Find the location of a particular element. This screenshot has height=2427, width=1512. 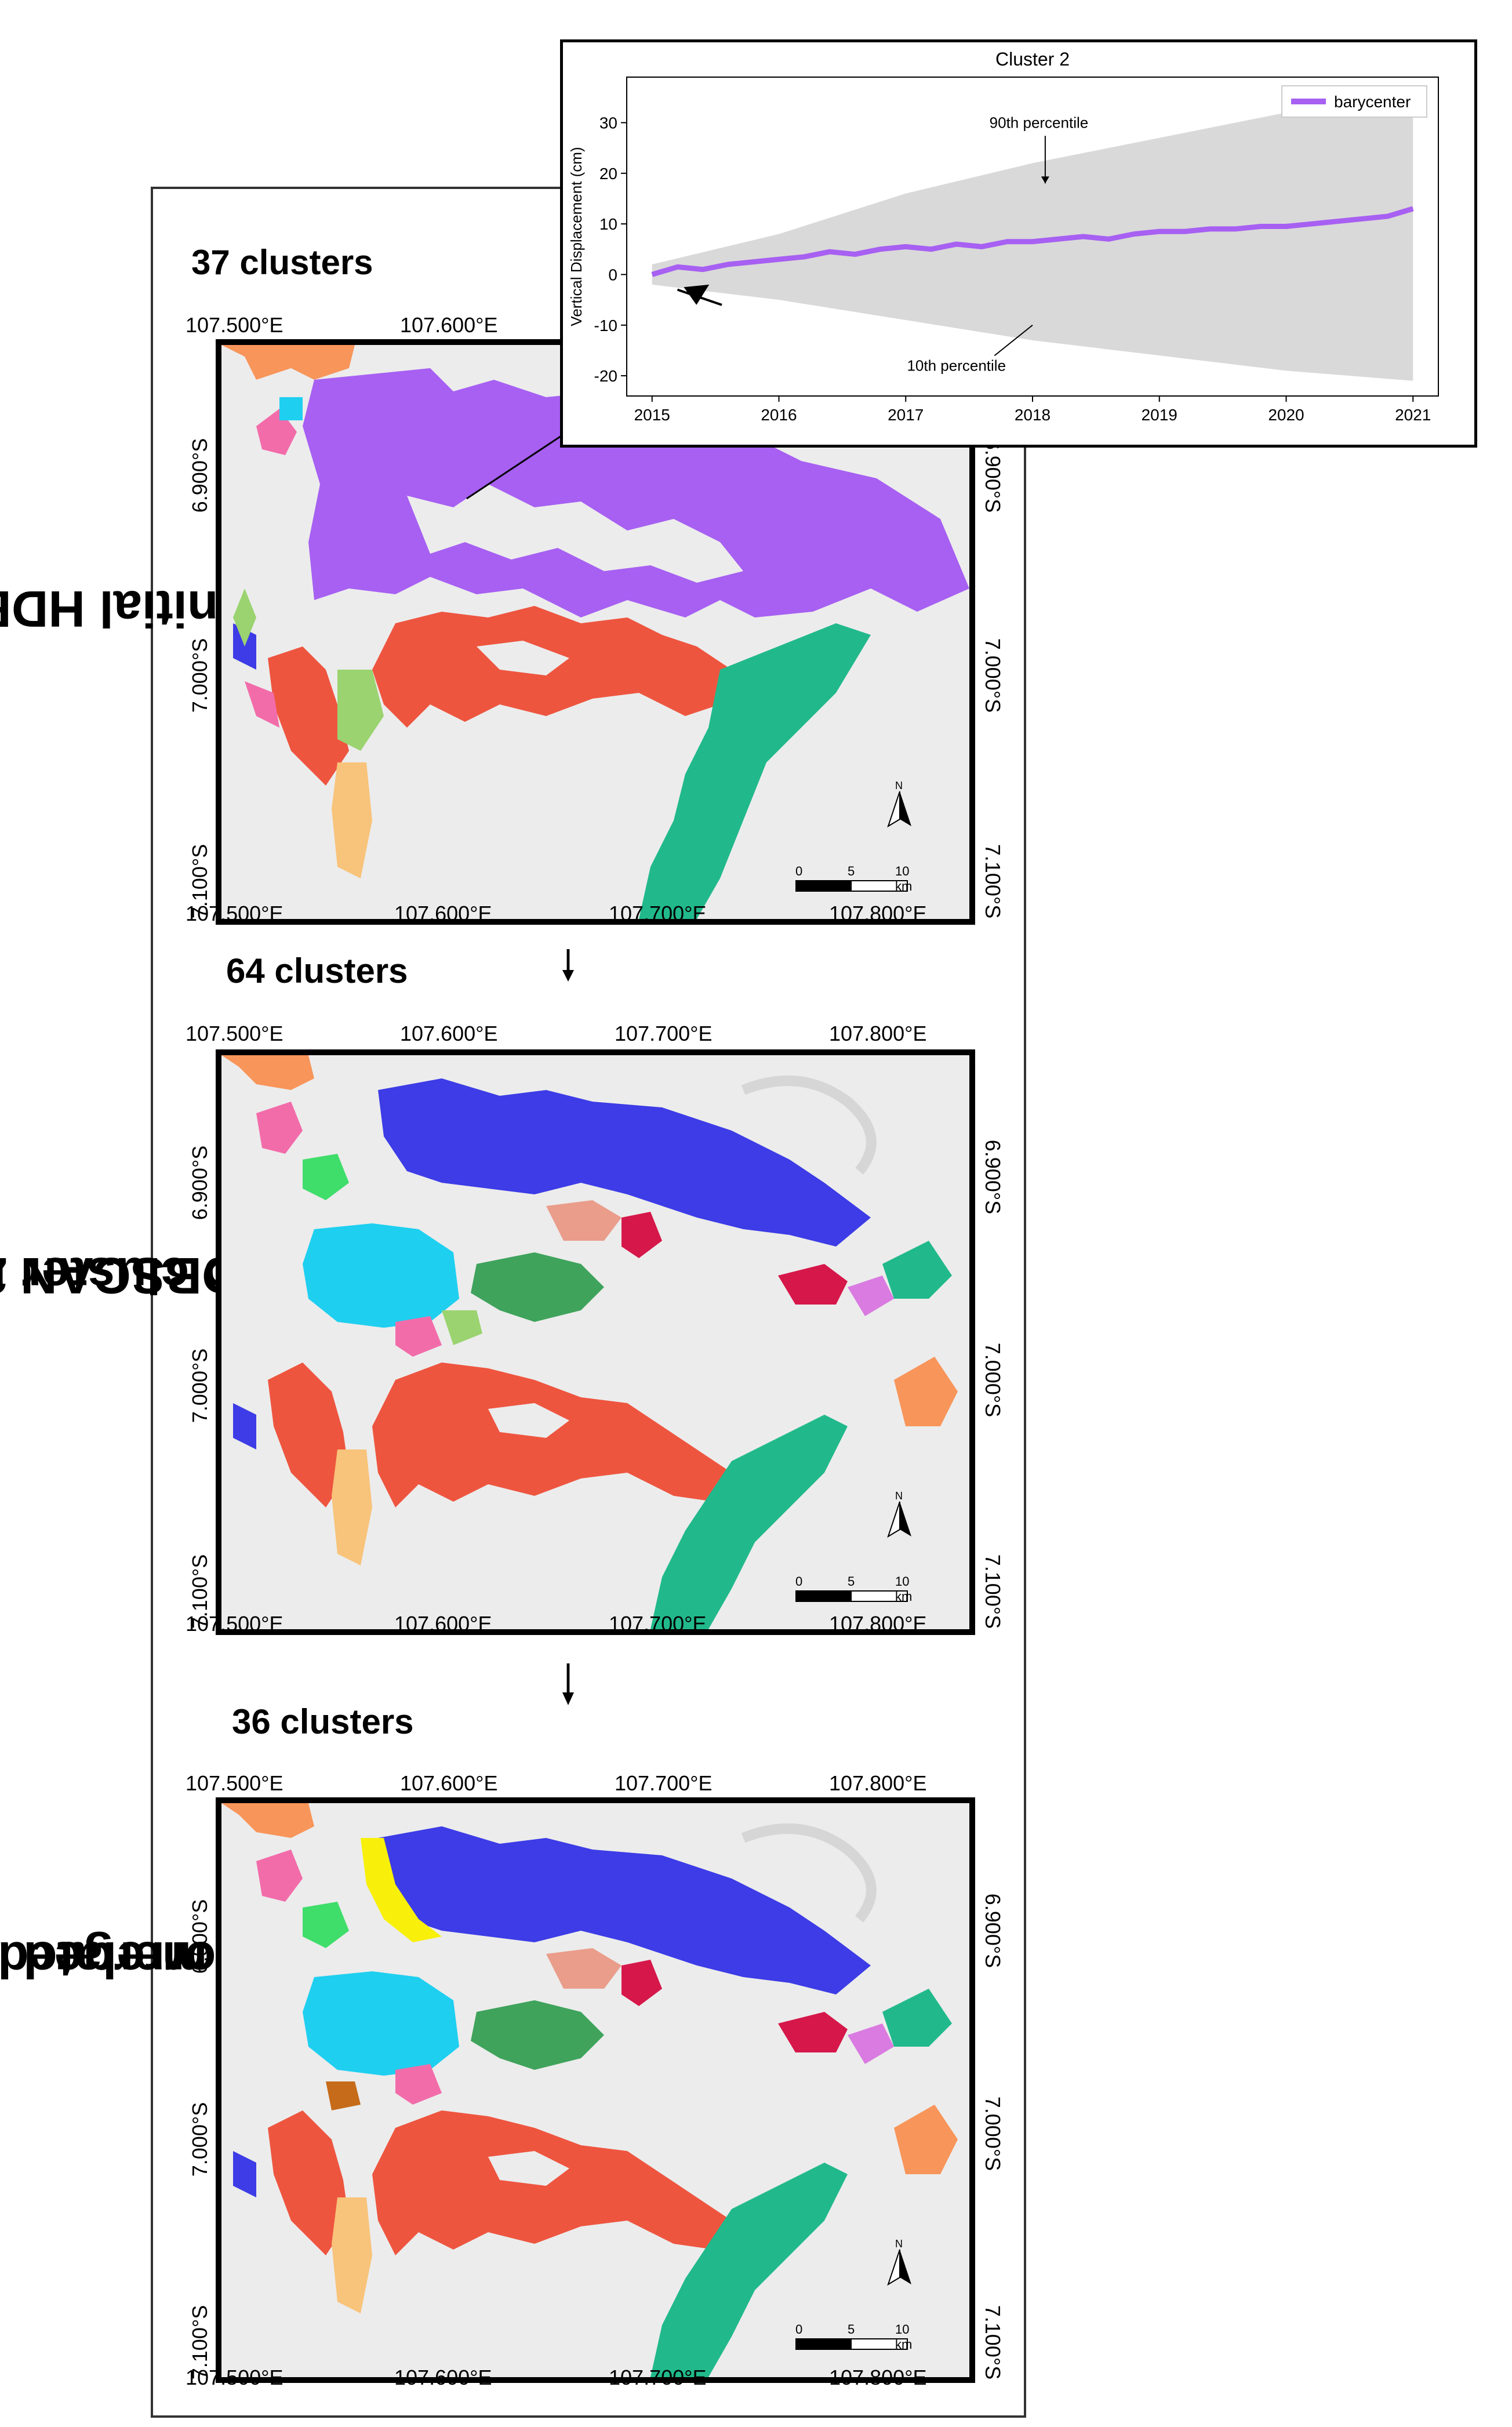

y-tick-label: -10 is located at coordinates (605, 326).